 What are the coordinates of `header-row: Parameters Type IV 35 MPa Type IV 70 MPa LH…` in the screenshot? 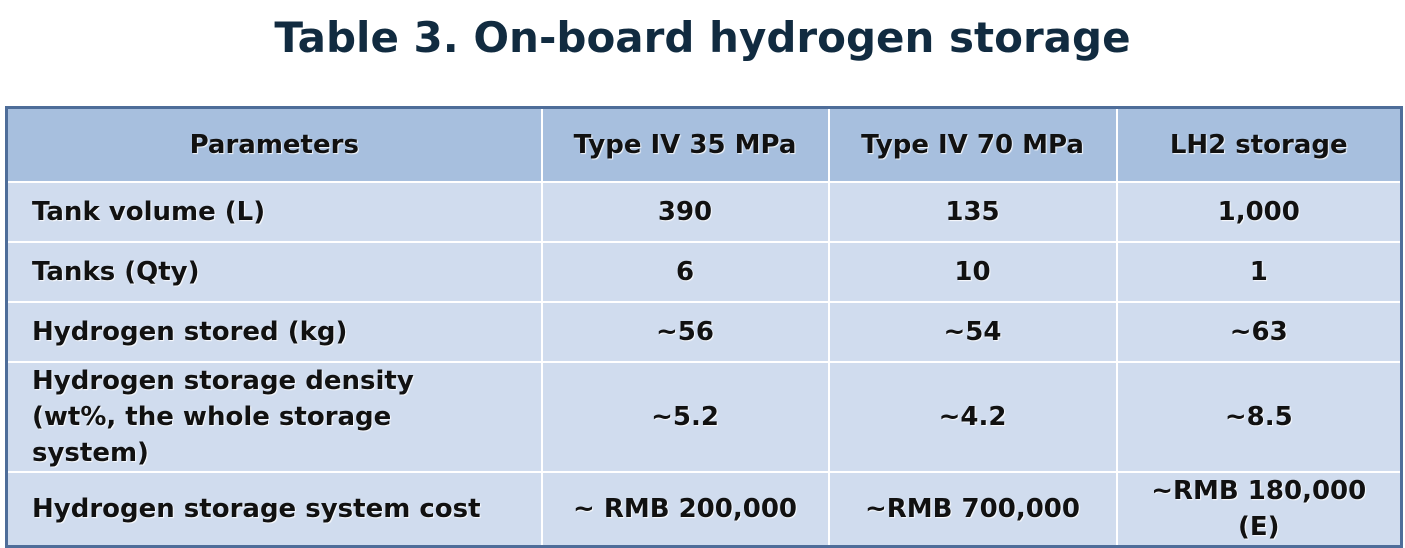 It's located at (704, 144).